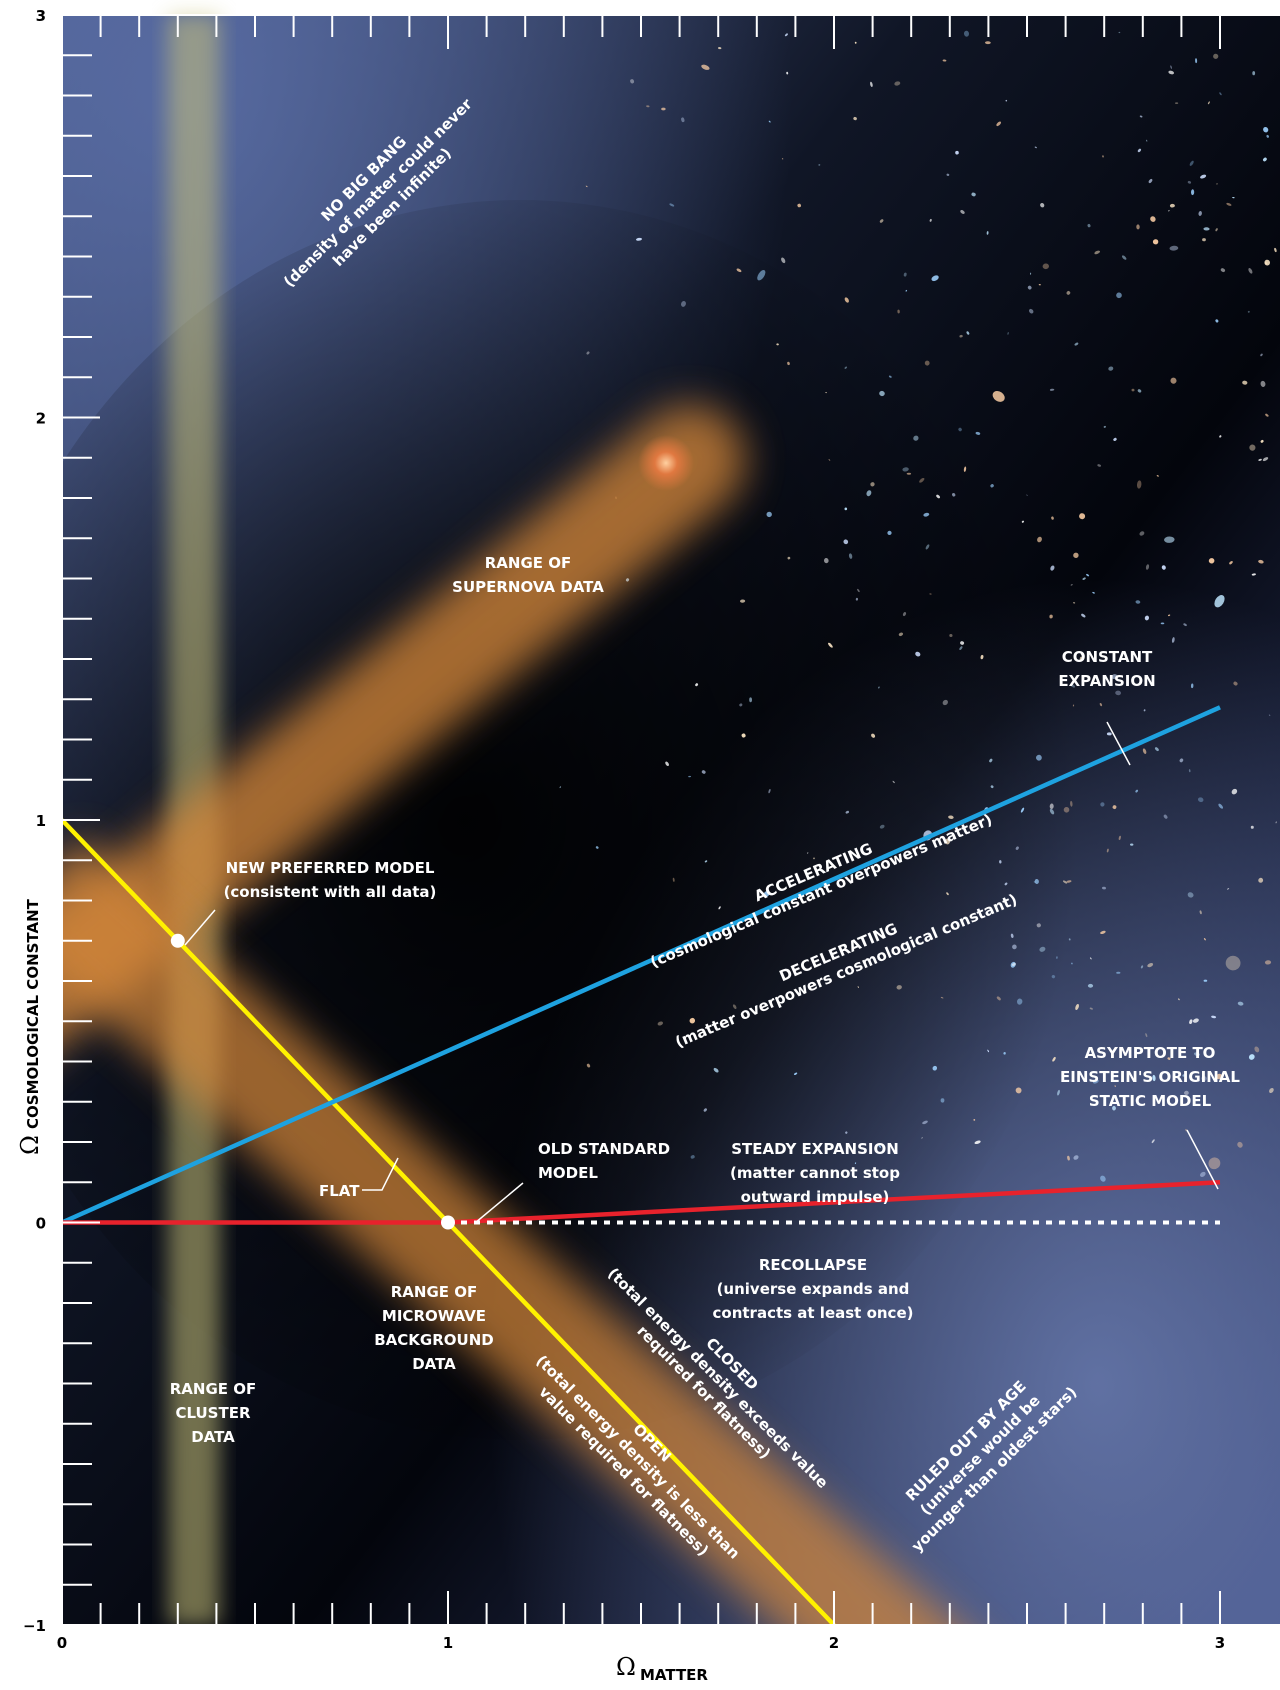  What do you see at coordinates (815, 1173) in the screenshot?
I see `steady-expansion-label-2: (matter cannot stop` at bounding box center [815, 1173].